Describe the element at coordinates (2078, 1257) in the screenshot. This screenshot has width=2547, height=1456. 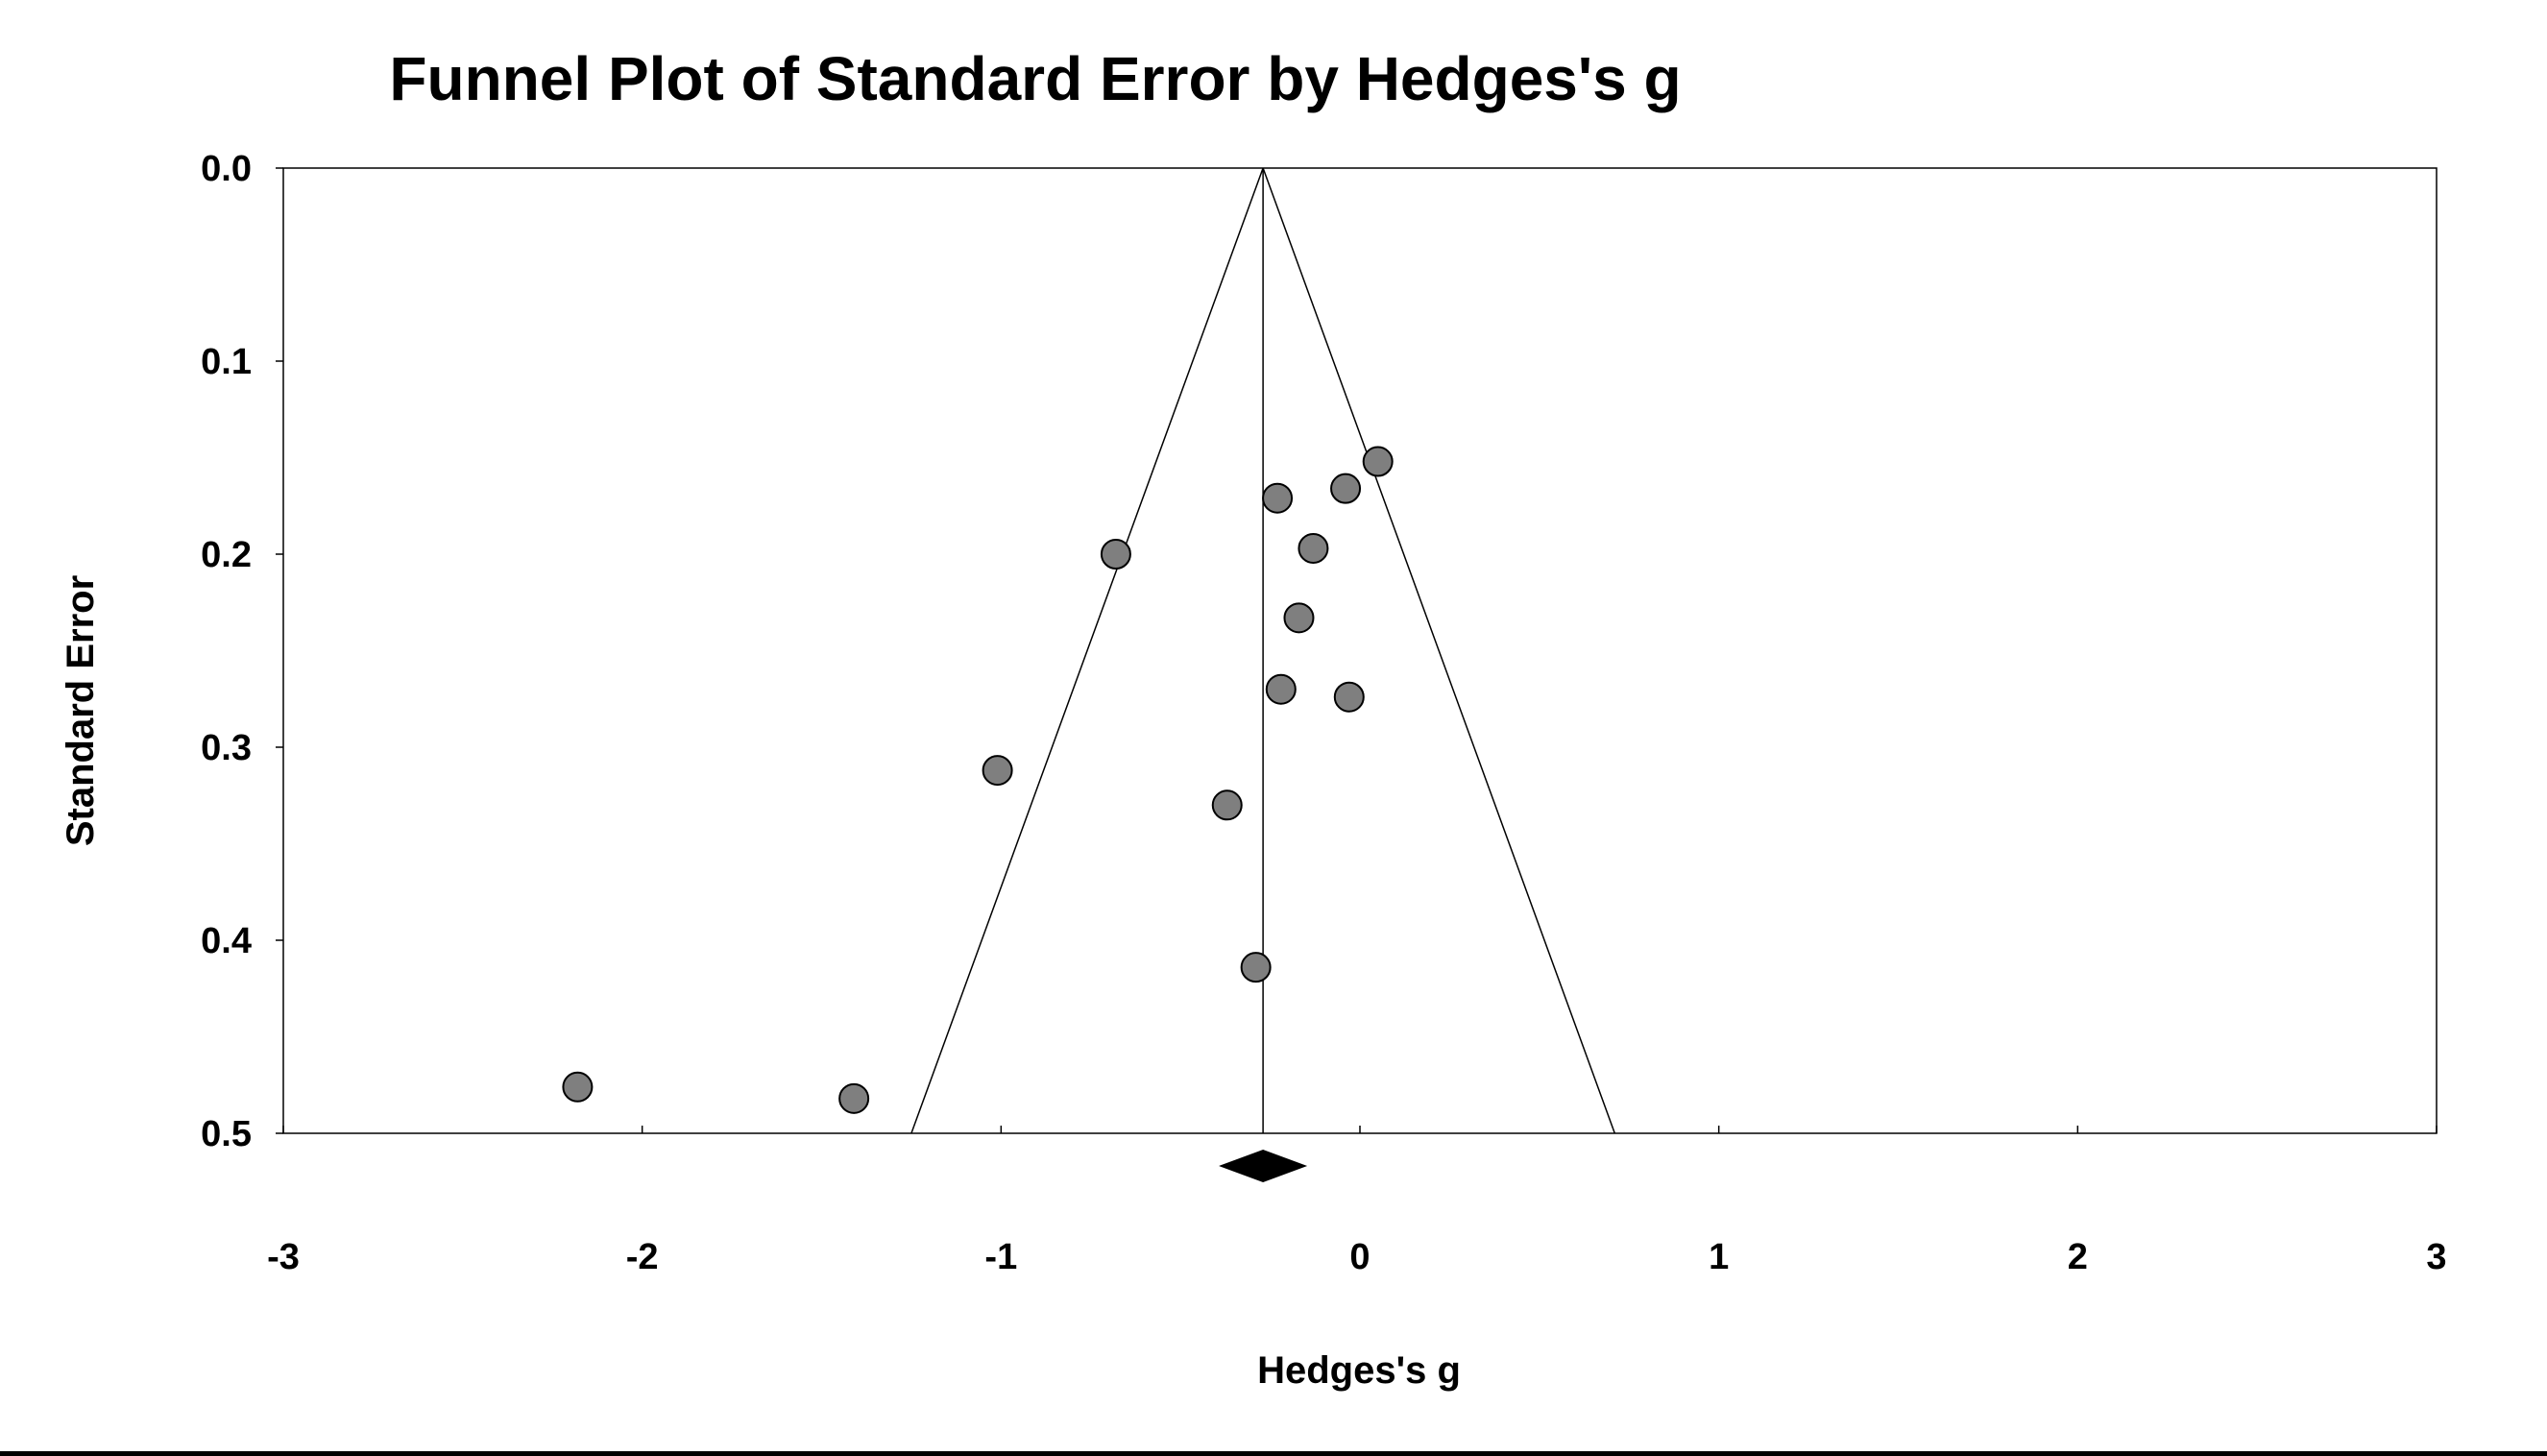
I see `x-tick-label: 2` at that location.